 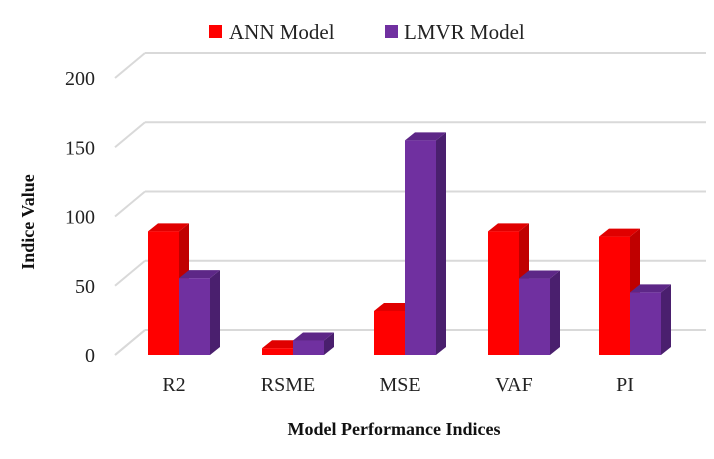 I want to click on legend-swatch-ann, so click(x=215, y=31).